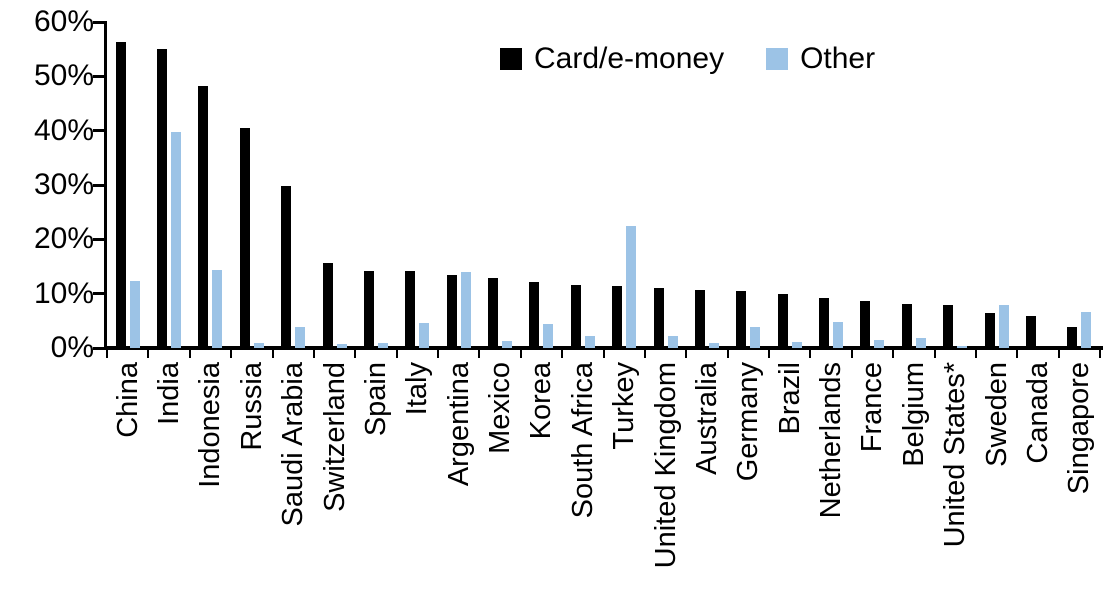  Describe the element at coordinates (507, 344) in the screenshot. I see `bar-other-mexico` at that location.